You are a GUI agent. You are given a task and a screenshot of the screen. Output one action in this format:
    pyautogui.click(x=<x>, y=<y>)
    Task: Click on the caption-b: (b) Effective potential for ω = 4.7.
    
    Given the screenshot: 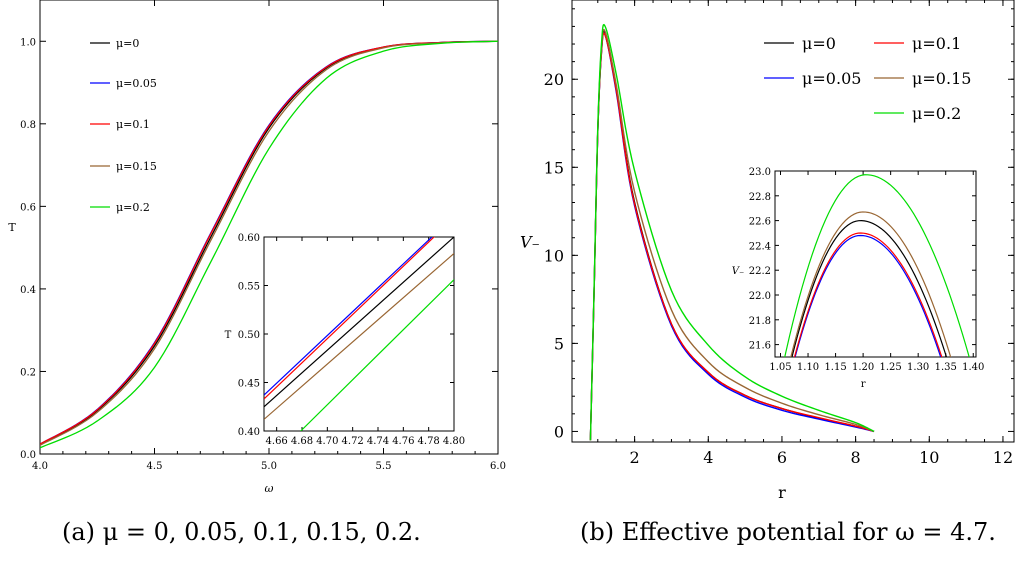 What is the action you would take?
    pyautogui.click(x=788, y=532)
    